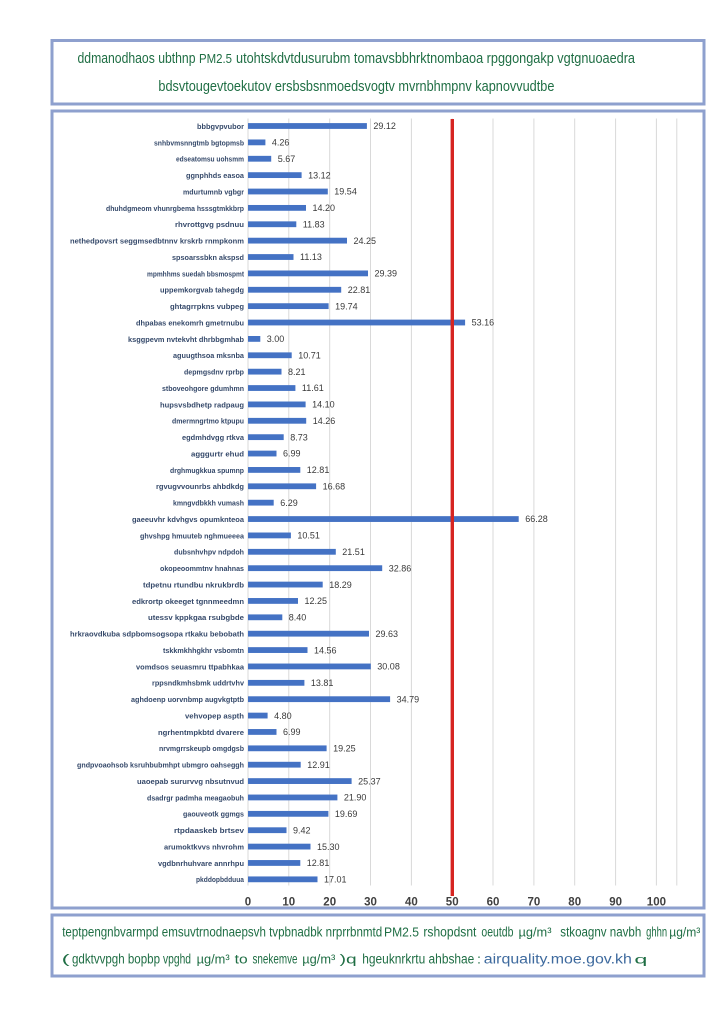 This screenshot has width=724, height=1024. I want to click on svg-text: nrvmgrrskeupb omgdgsb, so click(201, 748).